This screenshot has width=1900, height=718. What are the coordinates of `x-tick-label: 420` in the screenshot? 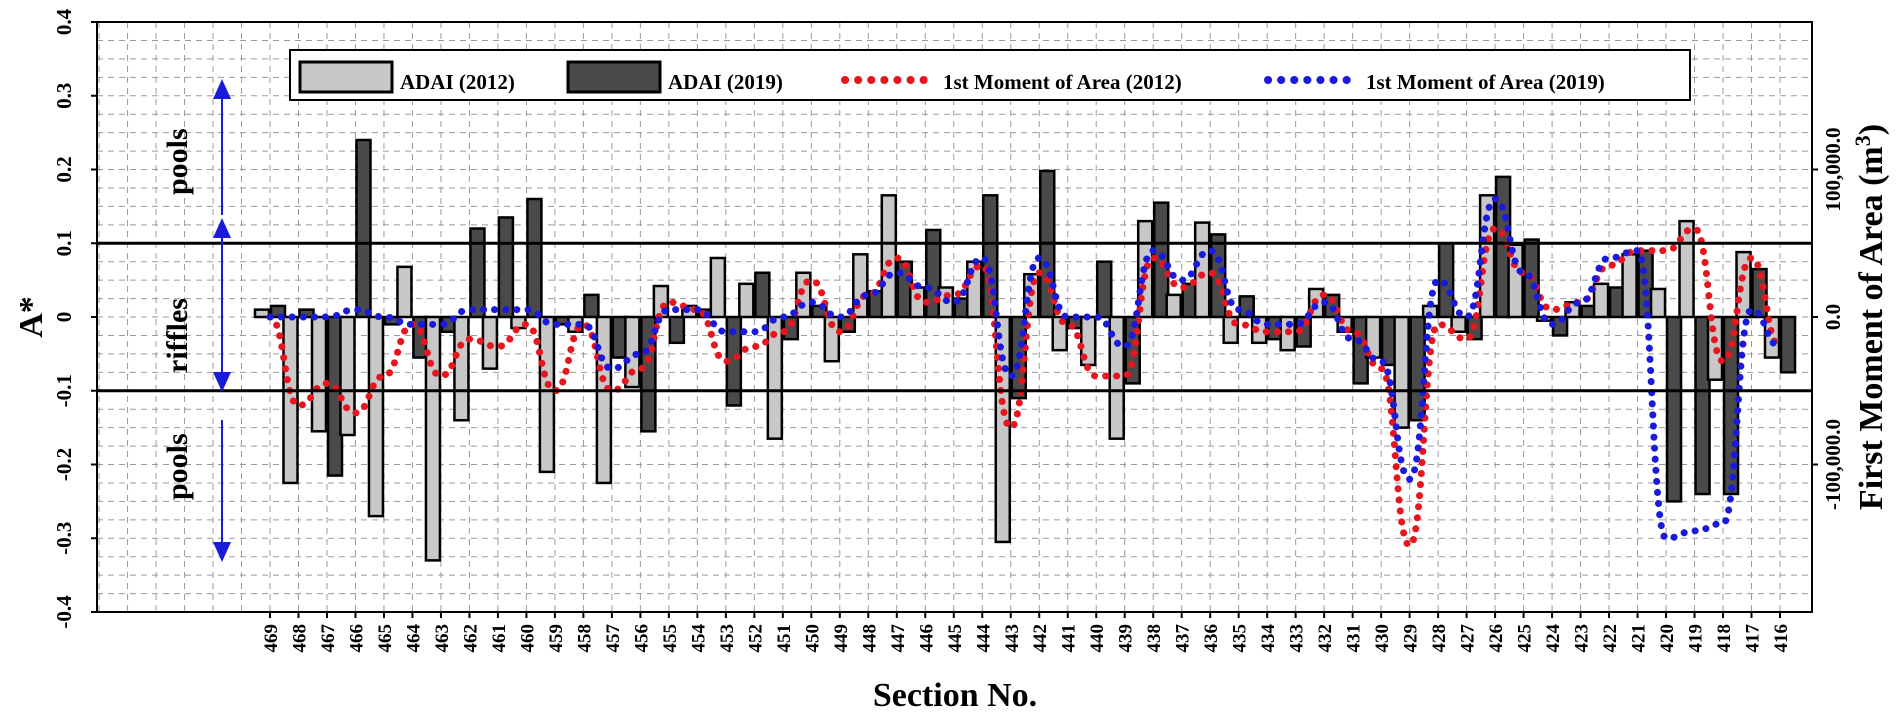 It's located at (1667, 638).